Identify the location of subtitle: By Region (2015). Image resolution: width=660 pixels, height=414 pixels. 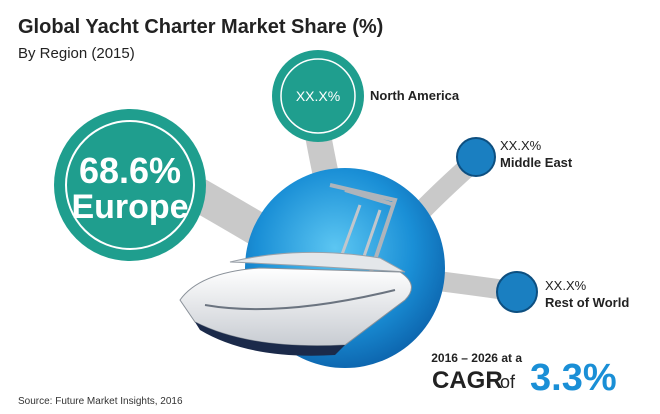
(76, 53).